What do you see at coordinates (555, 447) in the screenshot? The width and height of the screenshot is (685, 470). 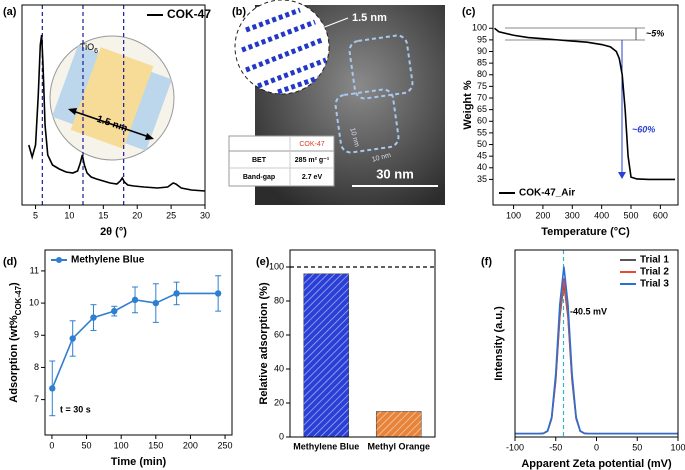 I see `x-tick-label: -50` at bounding box center [555, 447].